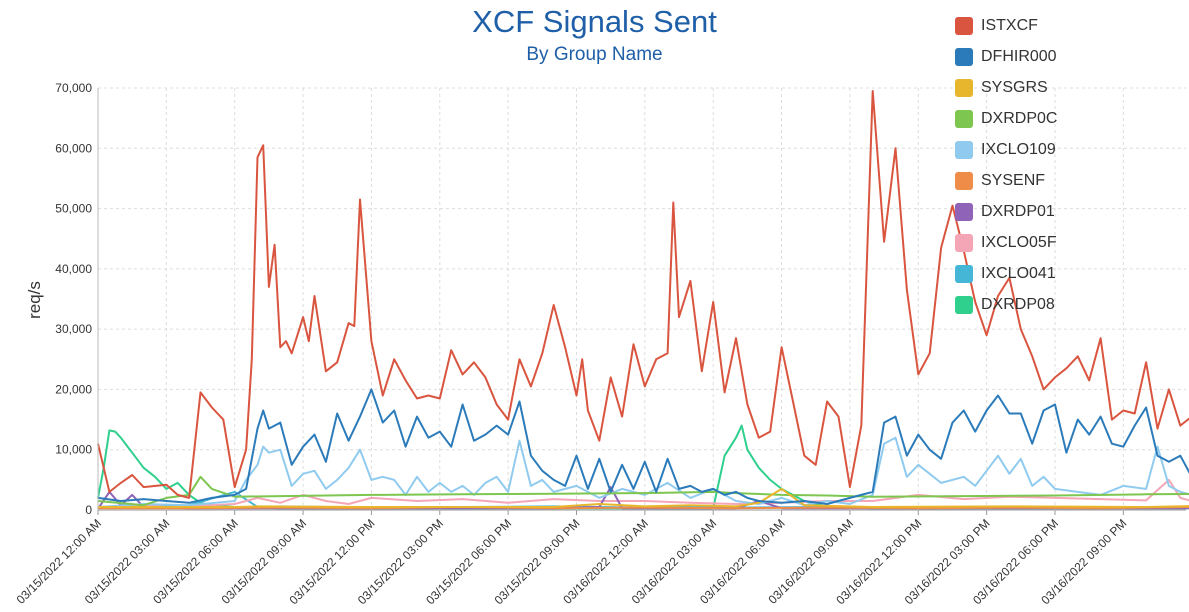  Describe the element at coordinates (594, 54) in the screenshot. I see `chart-subtitle: By Group Name` at that location.